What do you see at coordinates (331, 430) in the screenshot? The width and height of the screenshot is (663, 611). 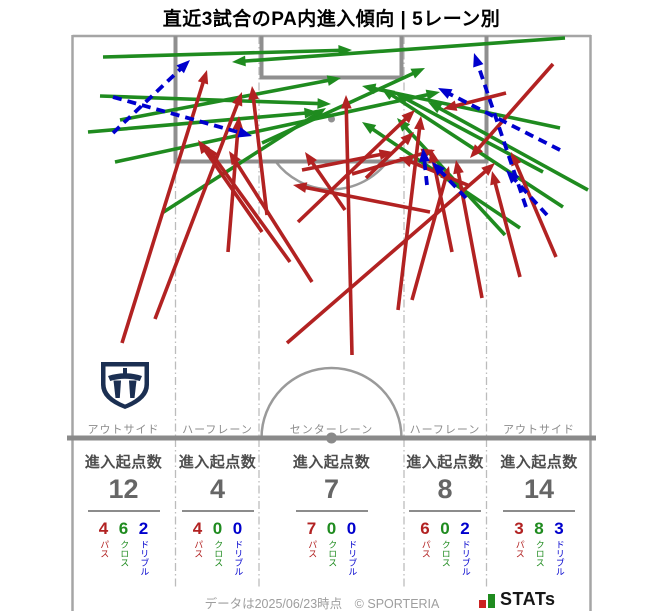 I see `lane-label-center: センターレーン` at bounding box center [331, 430].